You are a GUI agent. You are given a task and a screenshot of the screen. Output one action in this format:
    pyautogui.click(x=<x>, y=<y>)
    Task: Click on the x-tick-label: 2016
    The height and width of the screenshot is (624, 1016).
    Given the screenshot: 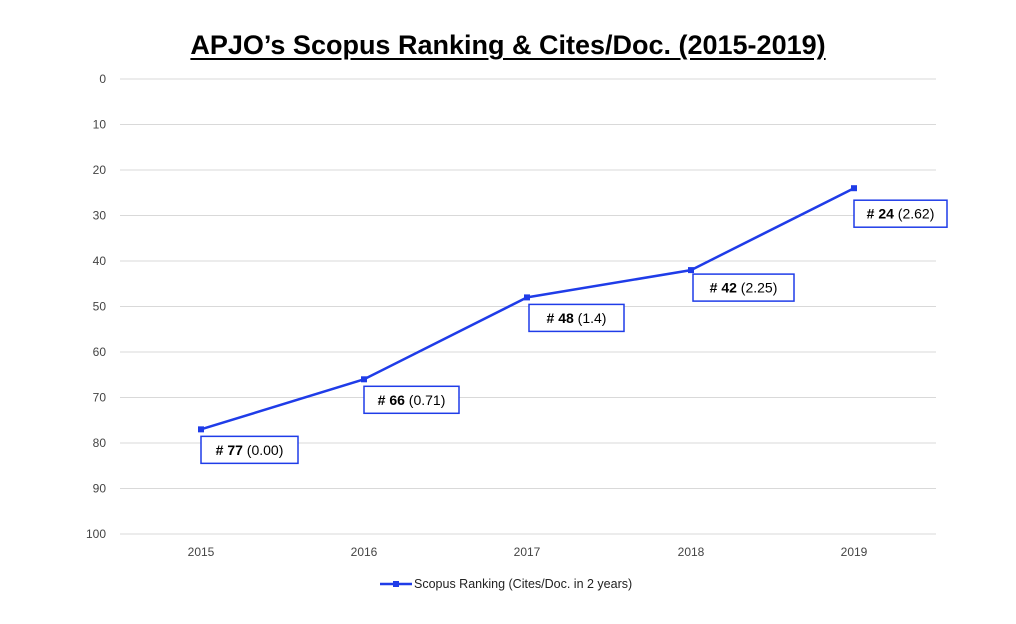 What is the action you would take?
    pyautogui.click(x=364, y=552)
    